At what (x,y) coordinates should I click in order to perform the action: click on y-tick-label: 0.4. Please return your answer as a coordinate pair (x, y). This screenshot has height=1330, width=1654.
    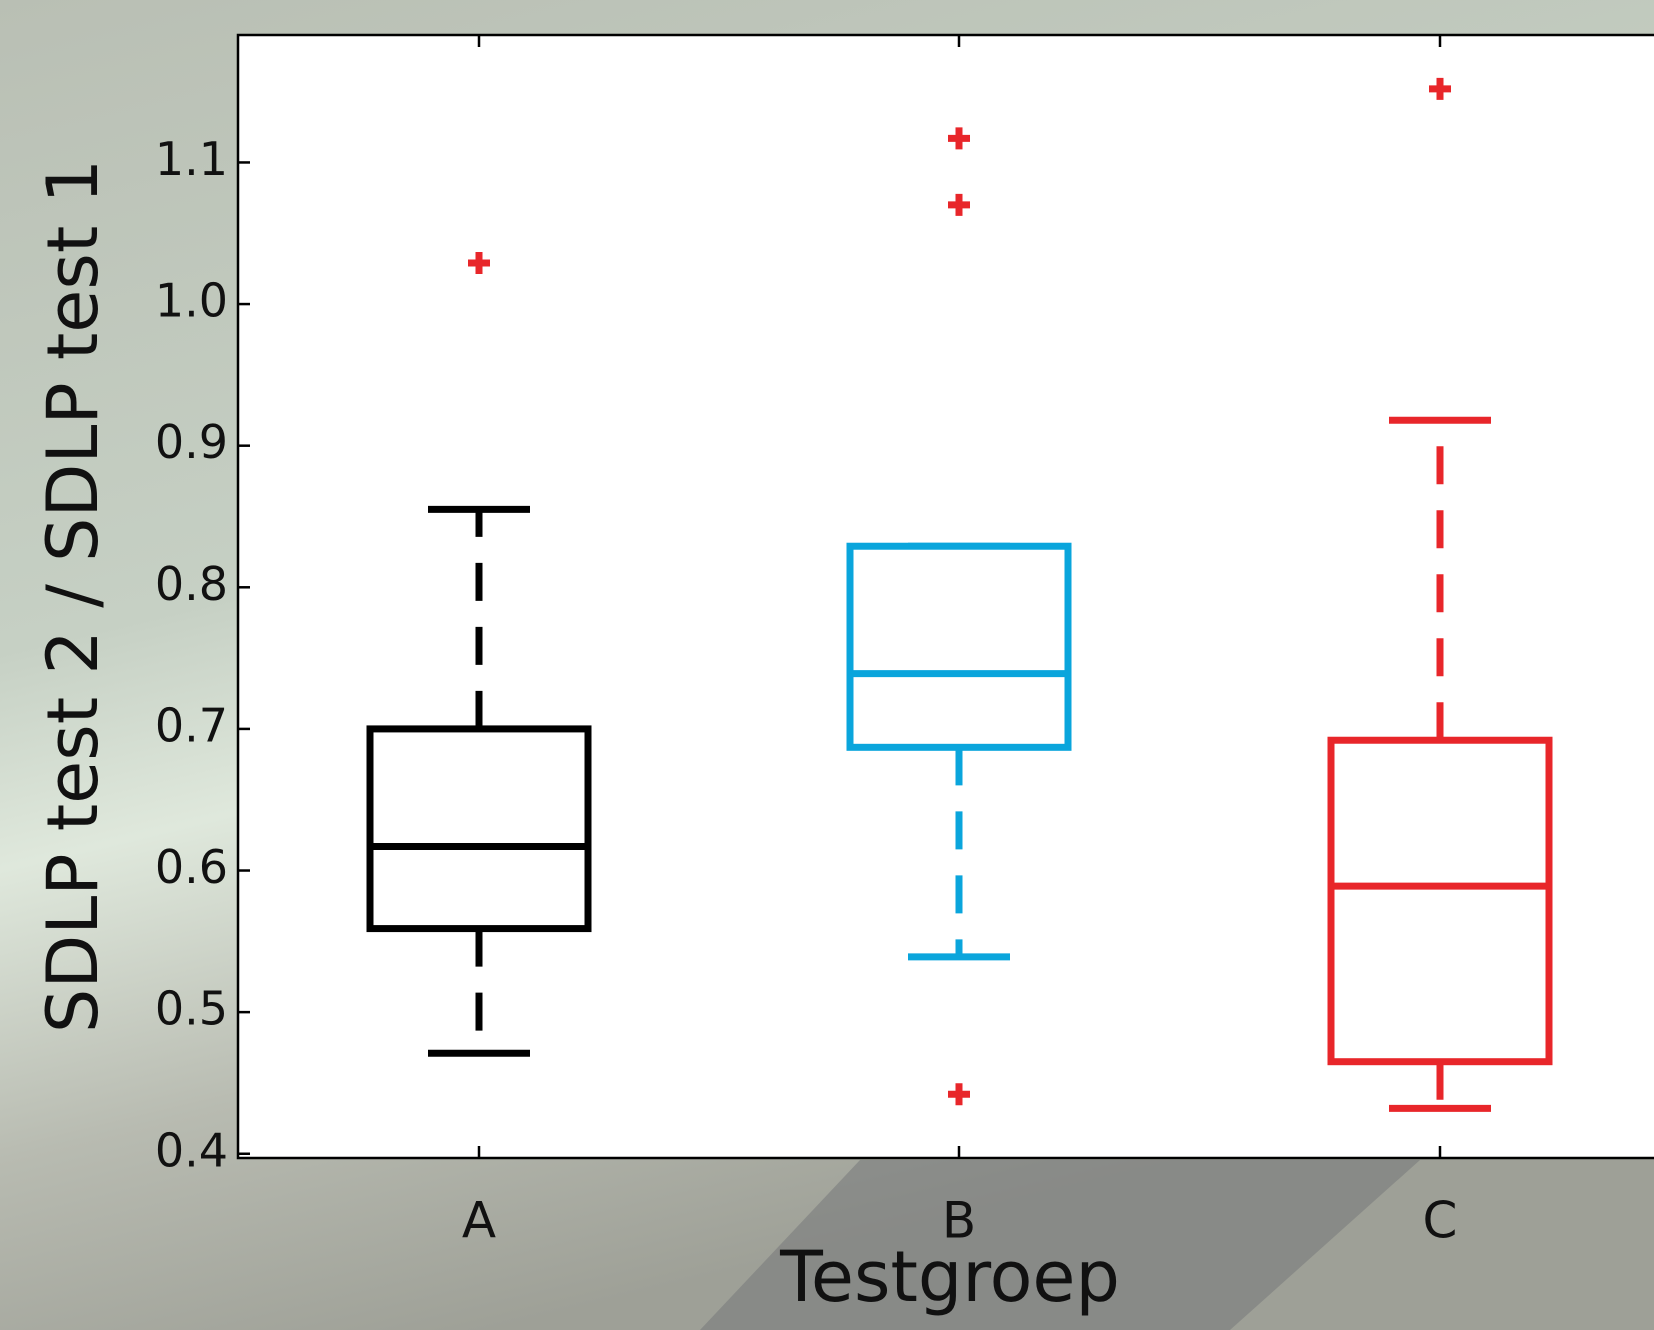
    Looking at the image, I should click on (191, 1150).